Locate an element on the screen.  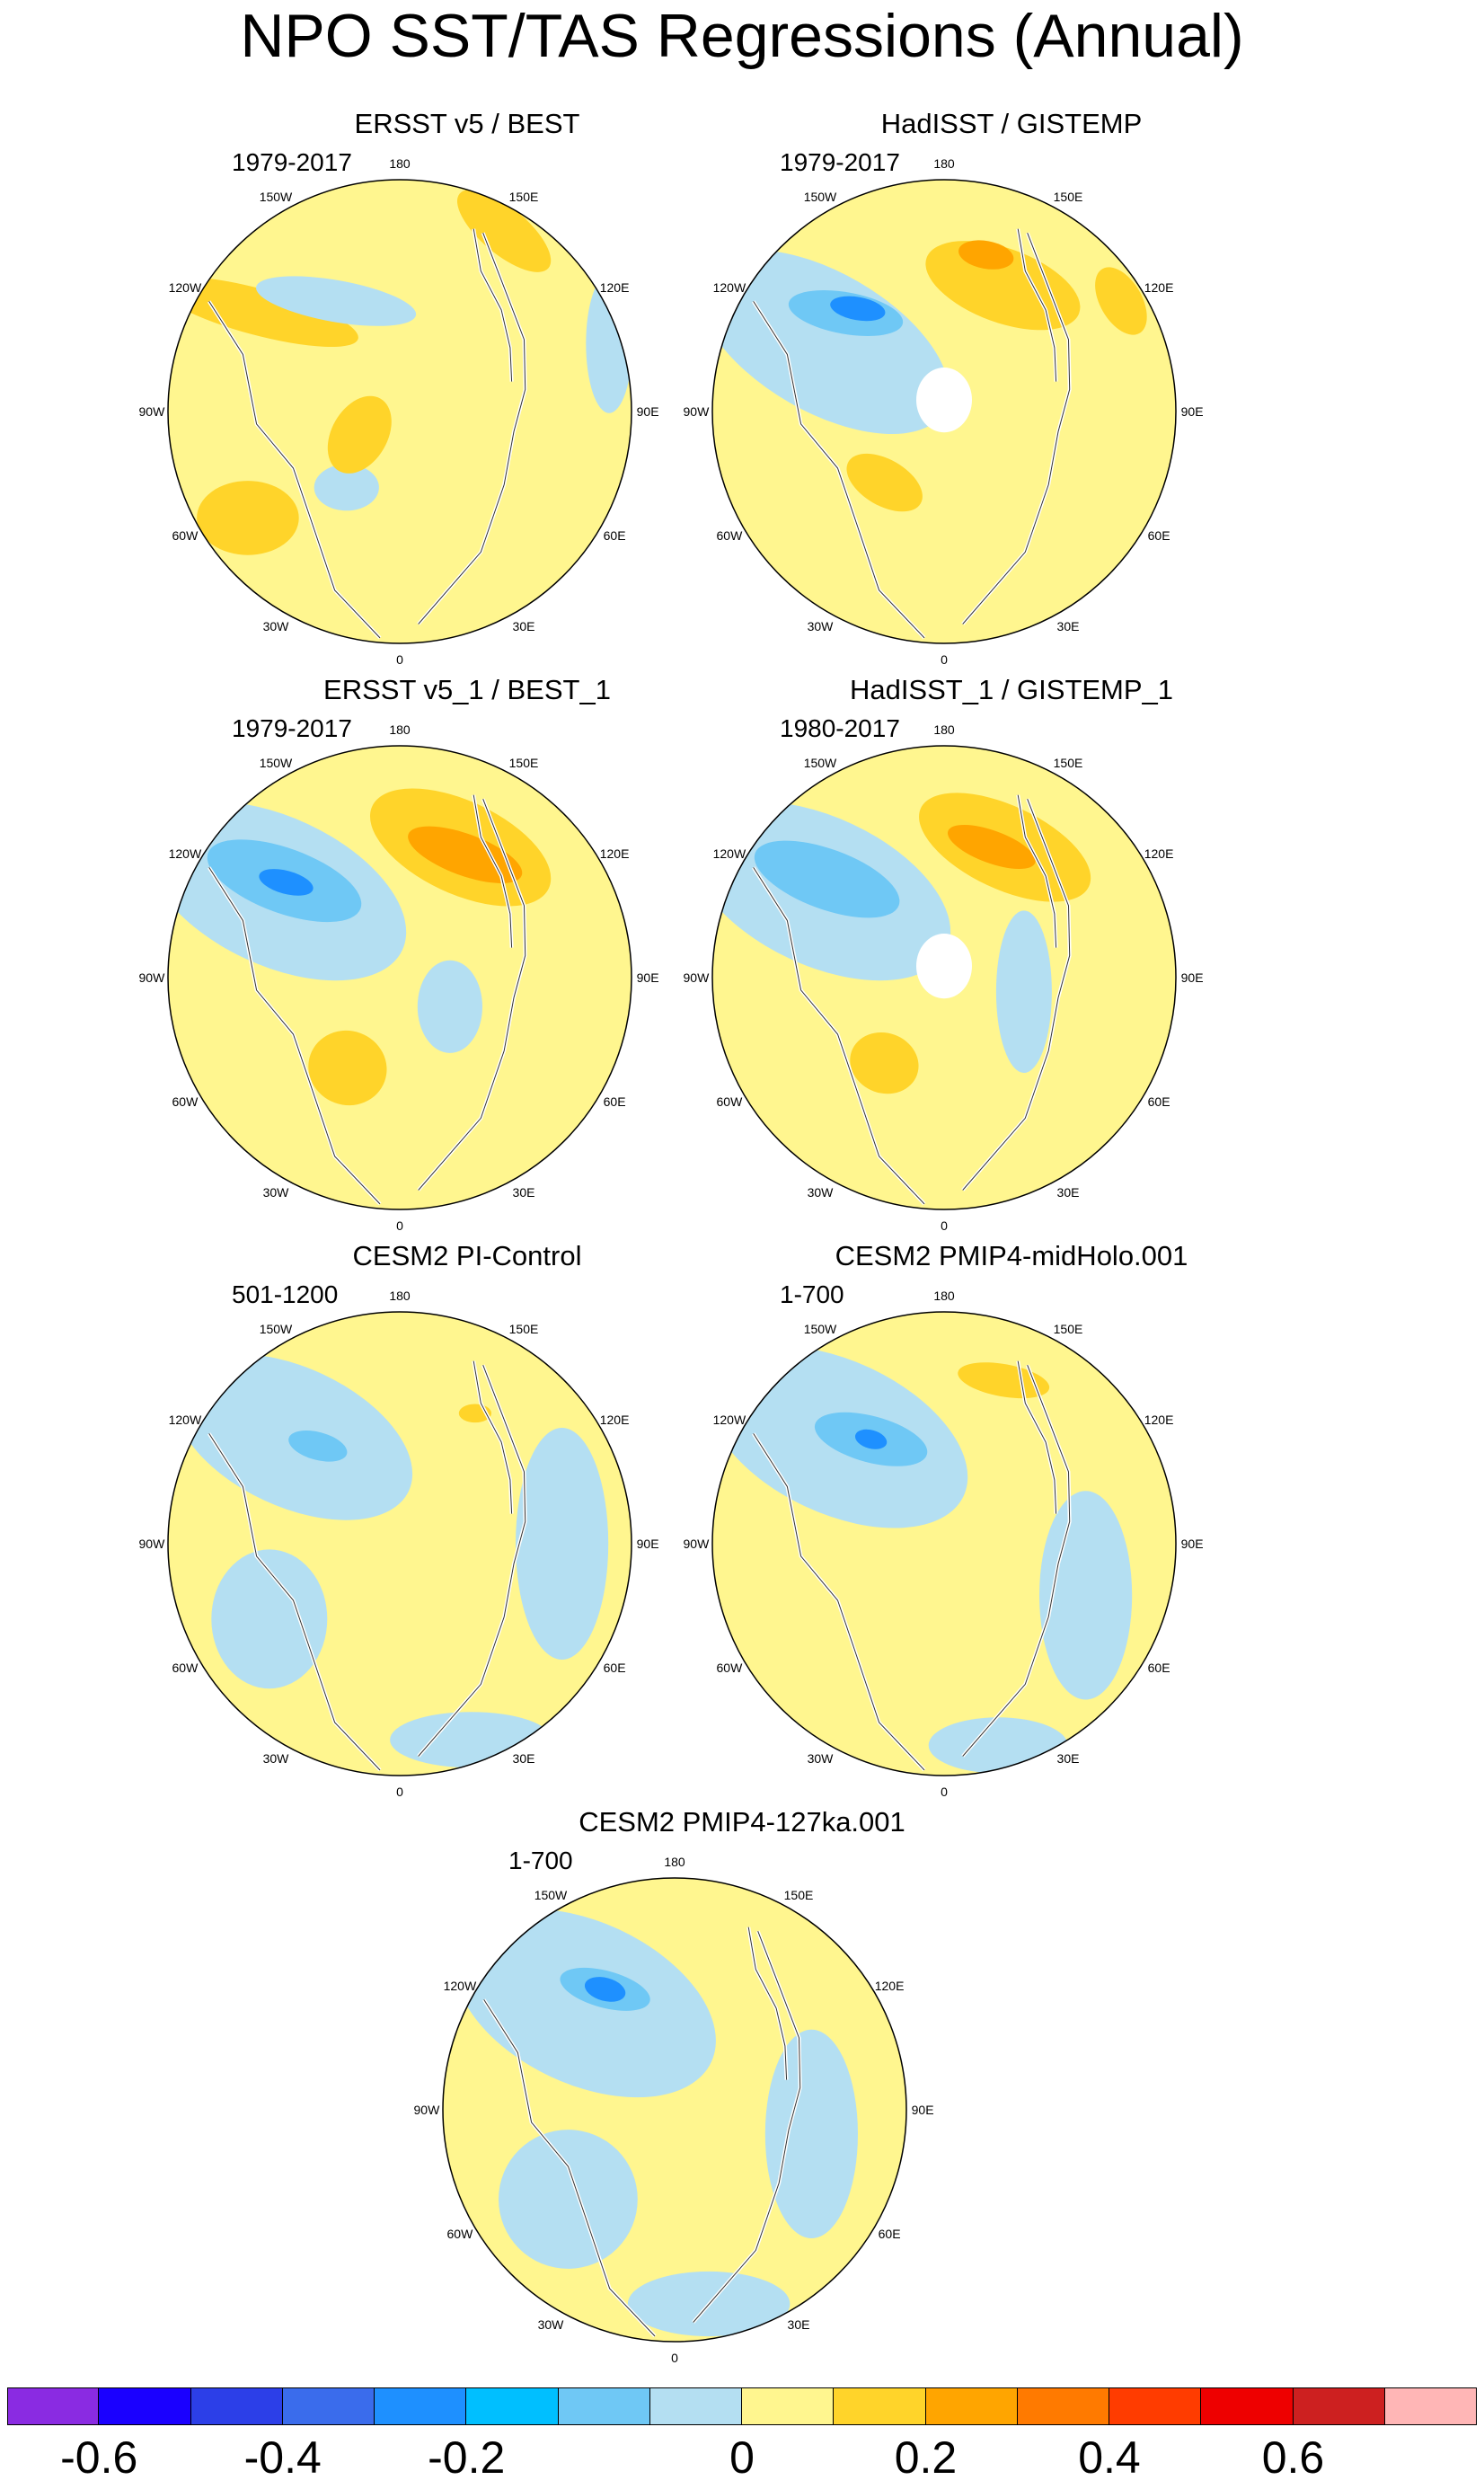
panel-title: ERSST v5 / BEST is located at coordinates (467, 123).